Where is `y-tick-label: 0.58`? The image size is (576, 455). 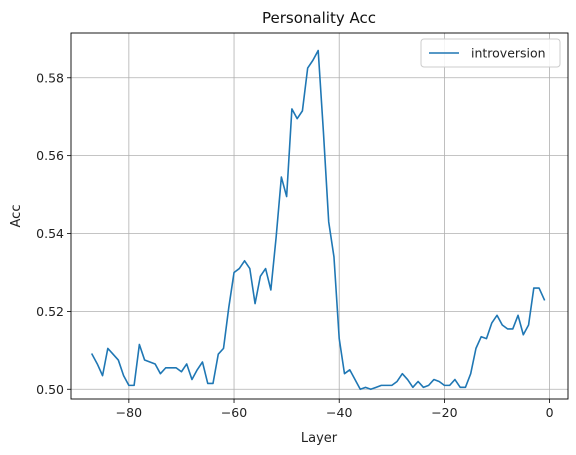
y-tick-label: 0.58 is located at coordinates (50, 77).